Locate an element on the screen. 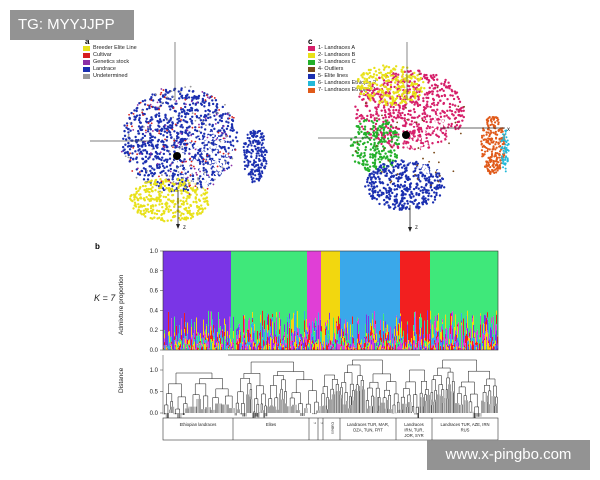 This screenshot has width=600, height=480. k-label: K = 7 is located at coordinates (105, 298).